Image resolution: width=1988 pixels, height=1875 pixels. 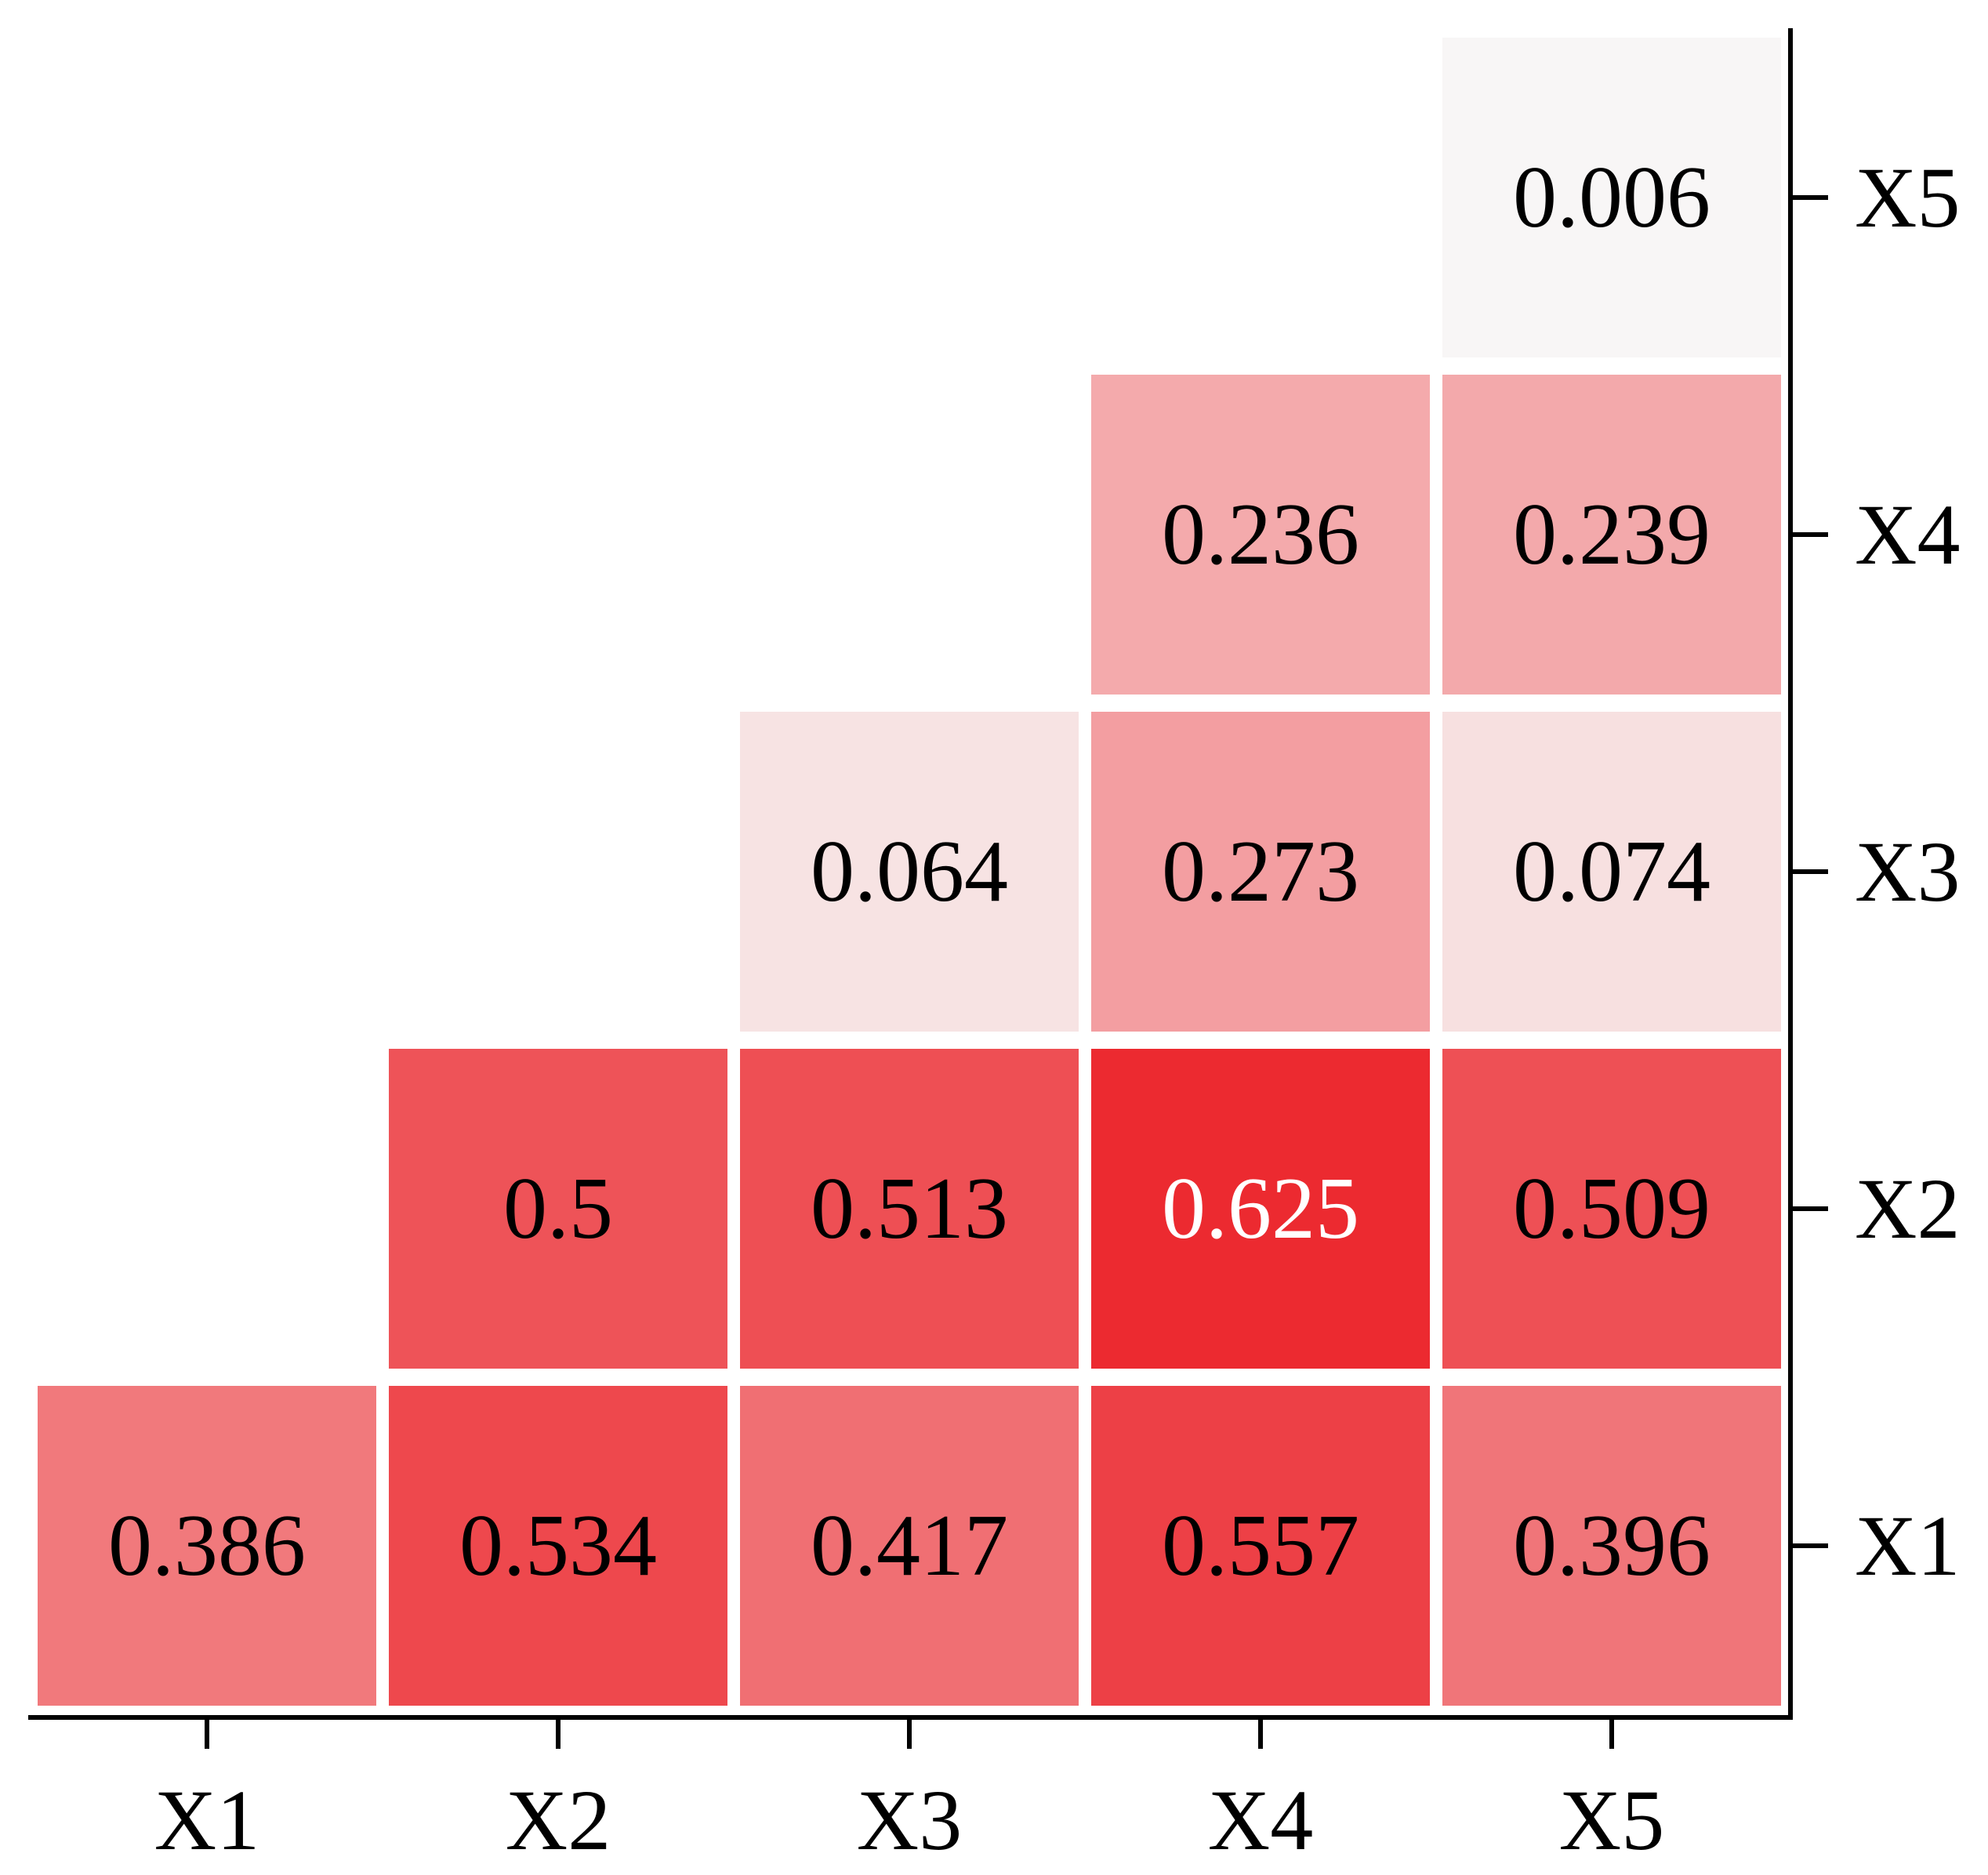 I want to click on cell-label: 0.534, so click(x=558, y=1545).